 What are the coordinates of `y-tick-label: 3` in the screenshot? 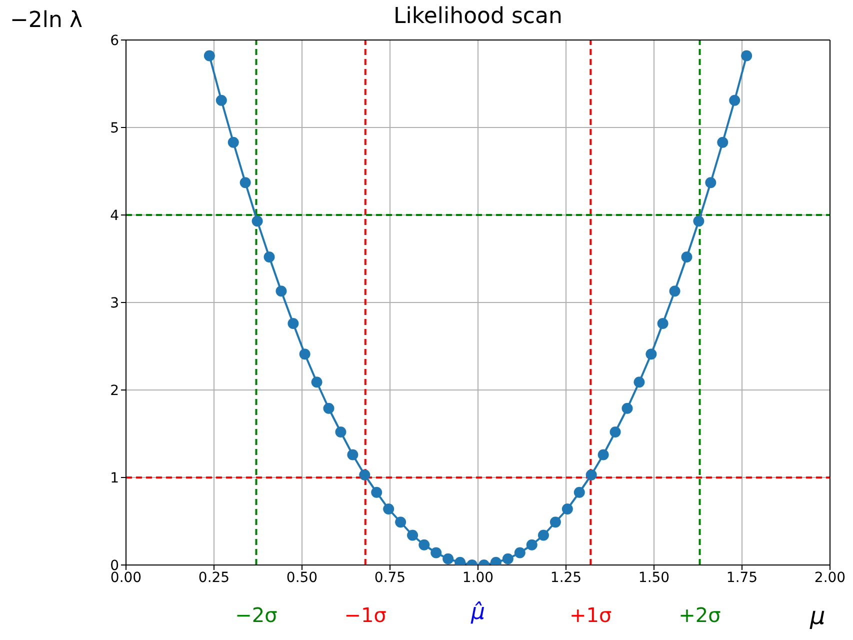 It's located at (114, 303).